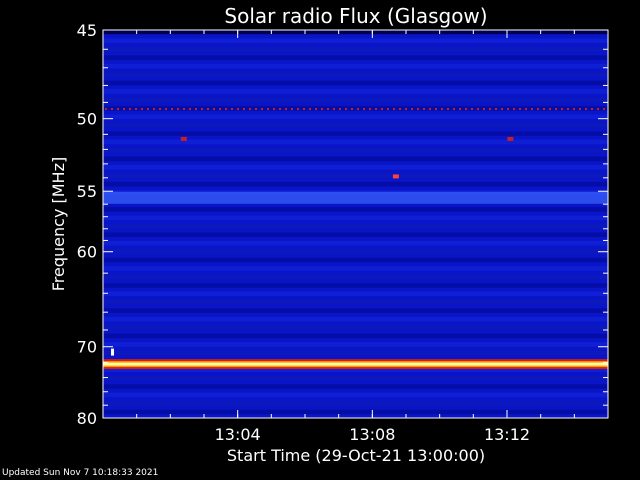 Image resolution: width=640 pixels, height=480 pixels. I want to click on x-axis-label: Start Time (29-Oct-21 13:00:00), so click(356, 455).